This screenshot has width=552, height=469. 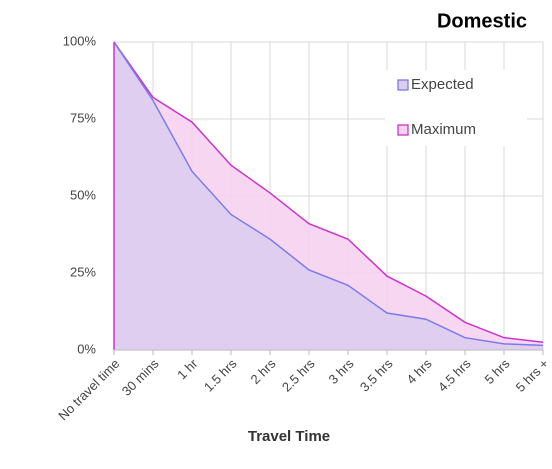 I want to click on chart-title: Domestic, so click(x=482, y=21).